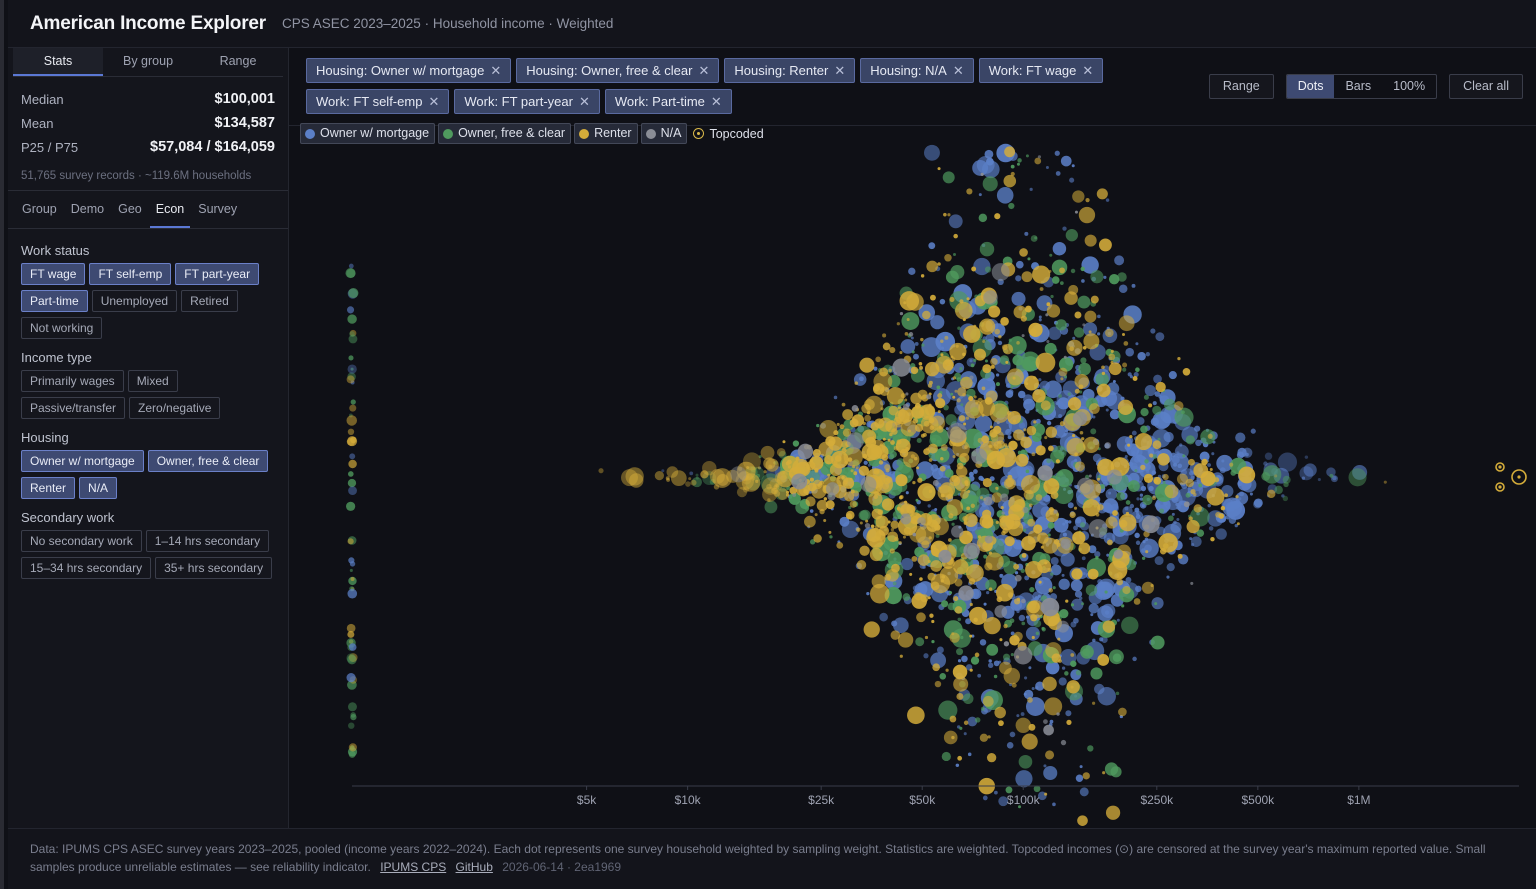 This screenshot has width=1536, height=889. What do you see at coordinates (148, 210) in the screenshot?
I see `filter-tabs: Group Demo Geo Econ Survey` at bounding box center [148, 210].